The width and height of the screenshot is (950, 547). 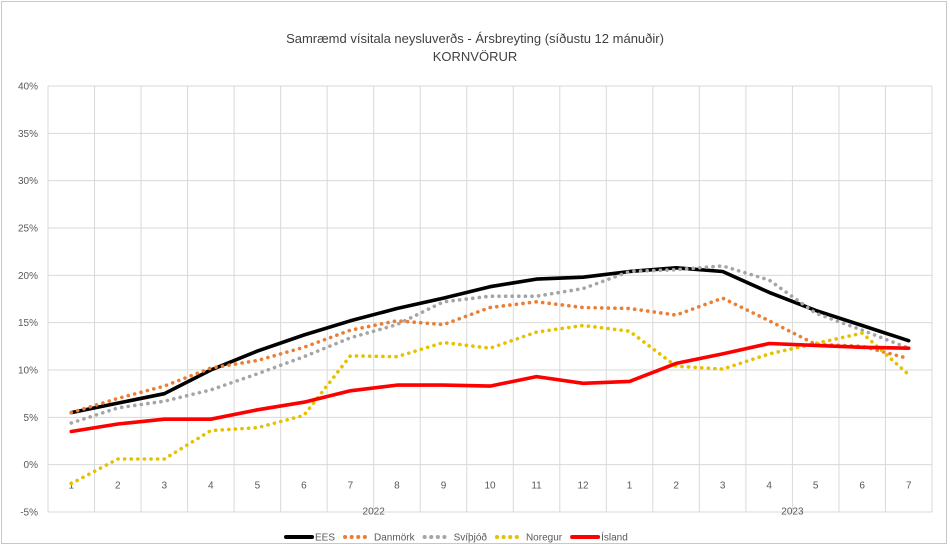 What do you see at coordinates (792, 512) in the screenshot?
I see `x-year-label: 2023` at bounding box center [792, 512].